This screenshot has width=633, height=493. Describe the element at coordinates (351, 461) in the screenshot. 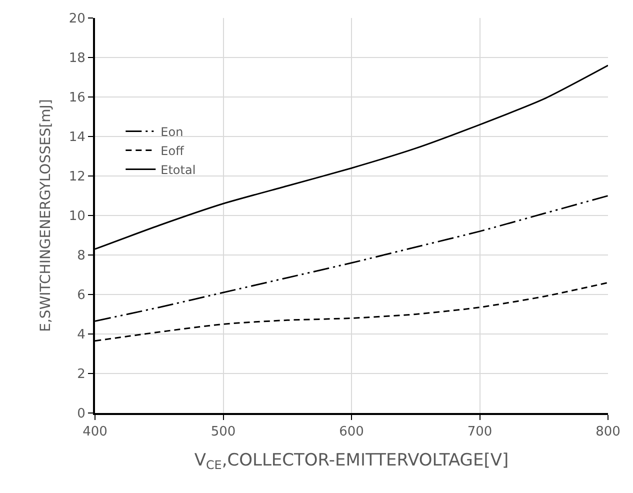

I see `x-axis-title: V$_{CE}$,COLLECTOR-EMITTERVOLTAGE[V]` at that location.